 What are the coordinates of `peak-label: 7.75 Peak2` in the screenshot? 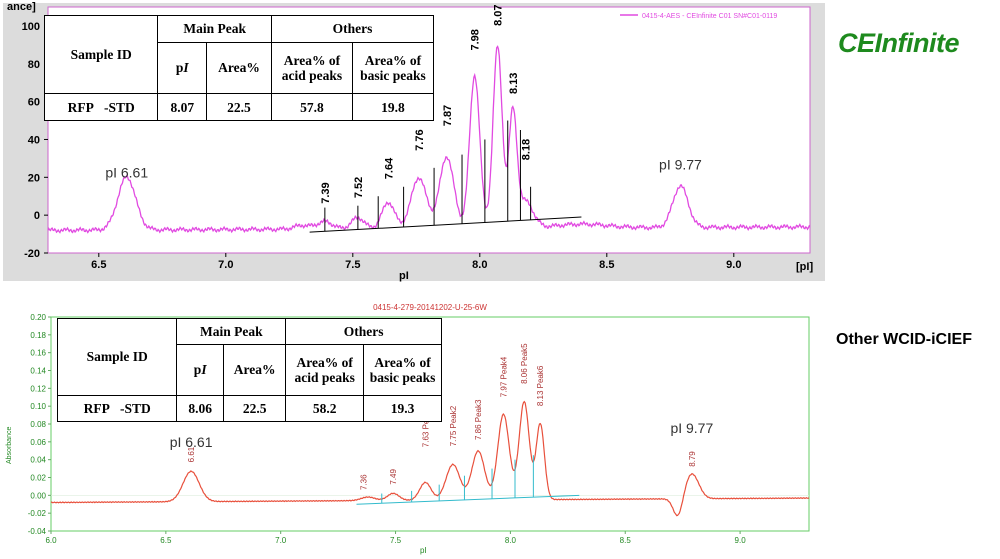 It's located at (453, 425).